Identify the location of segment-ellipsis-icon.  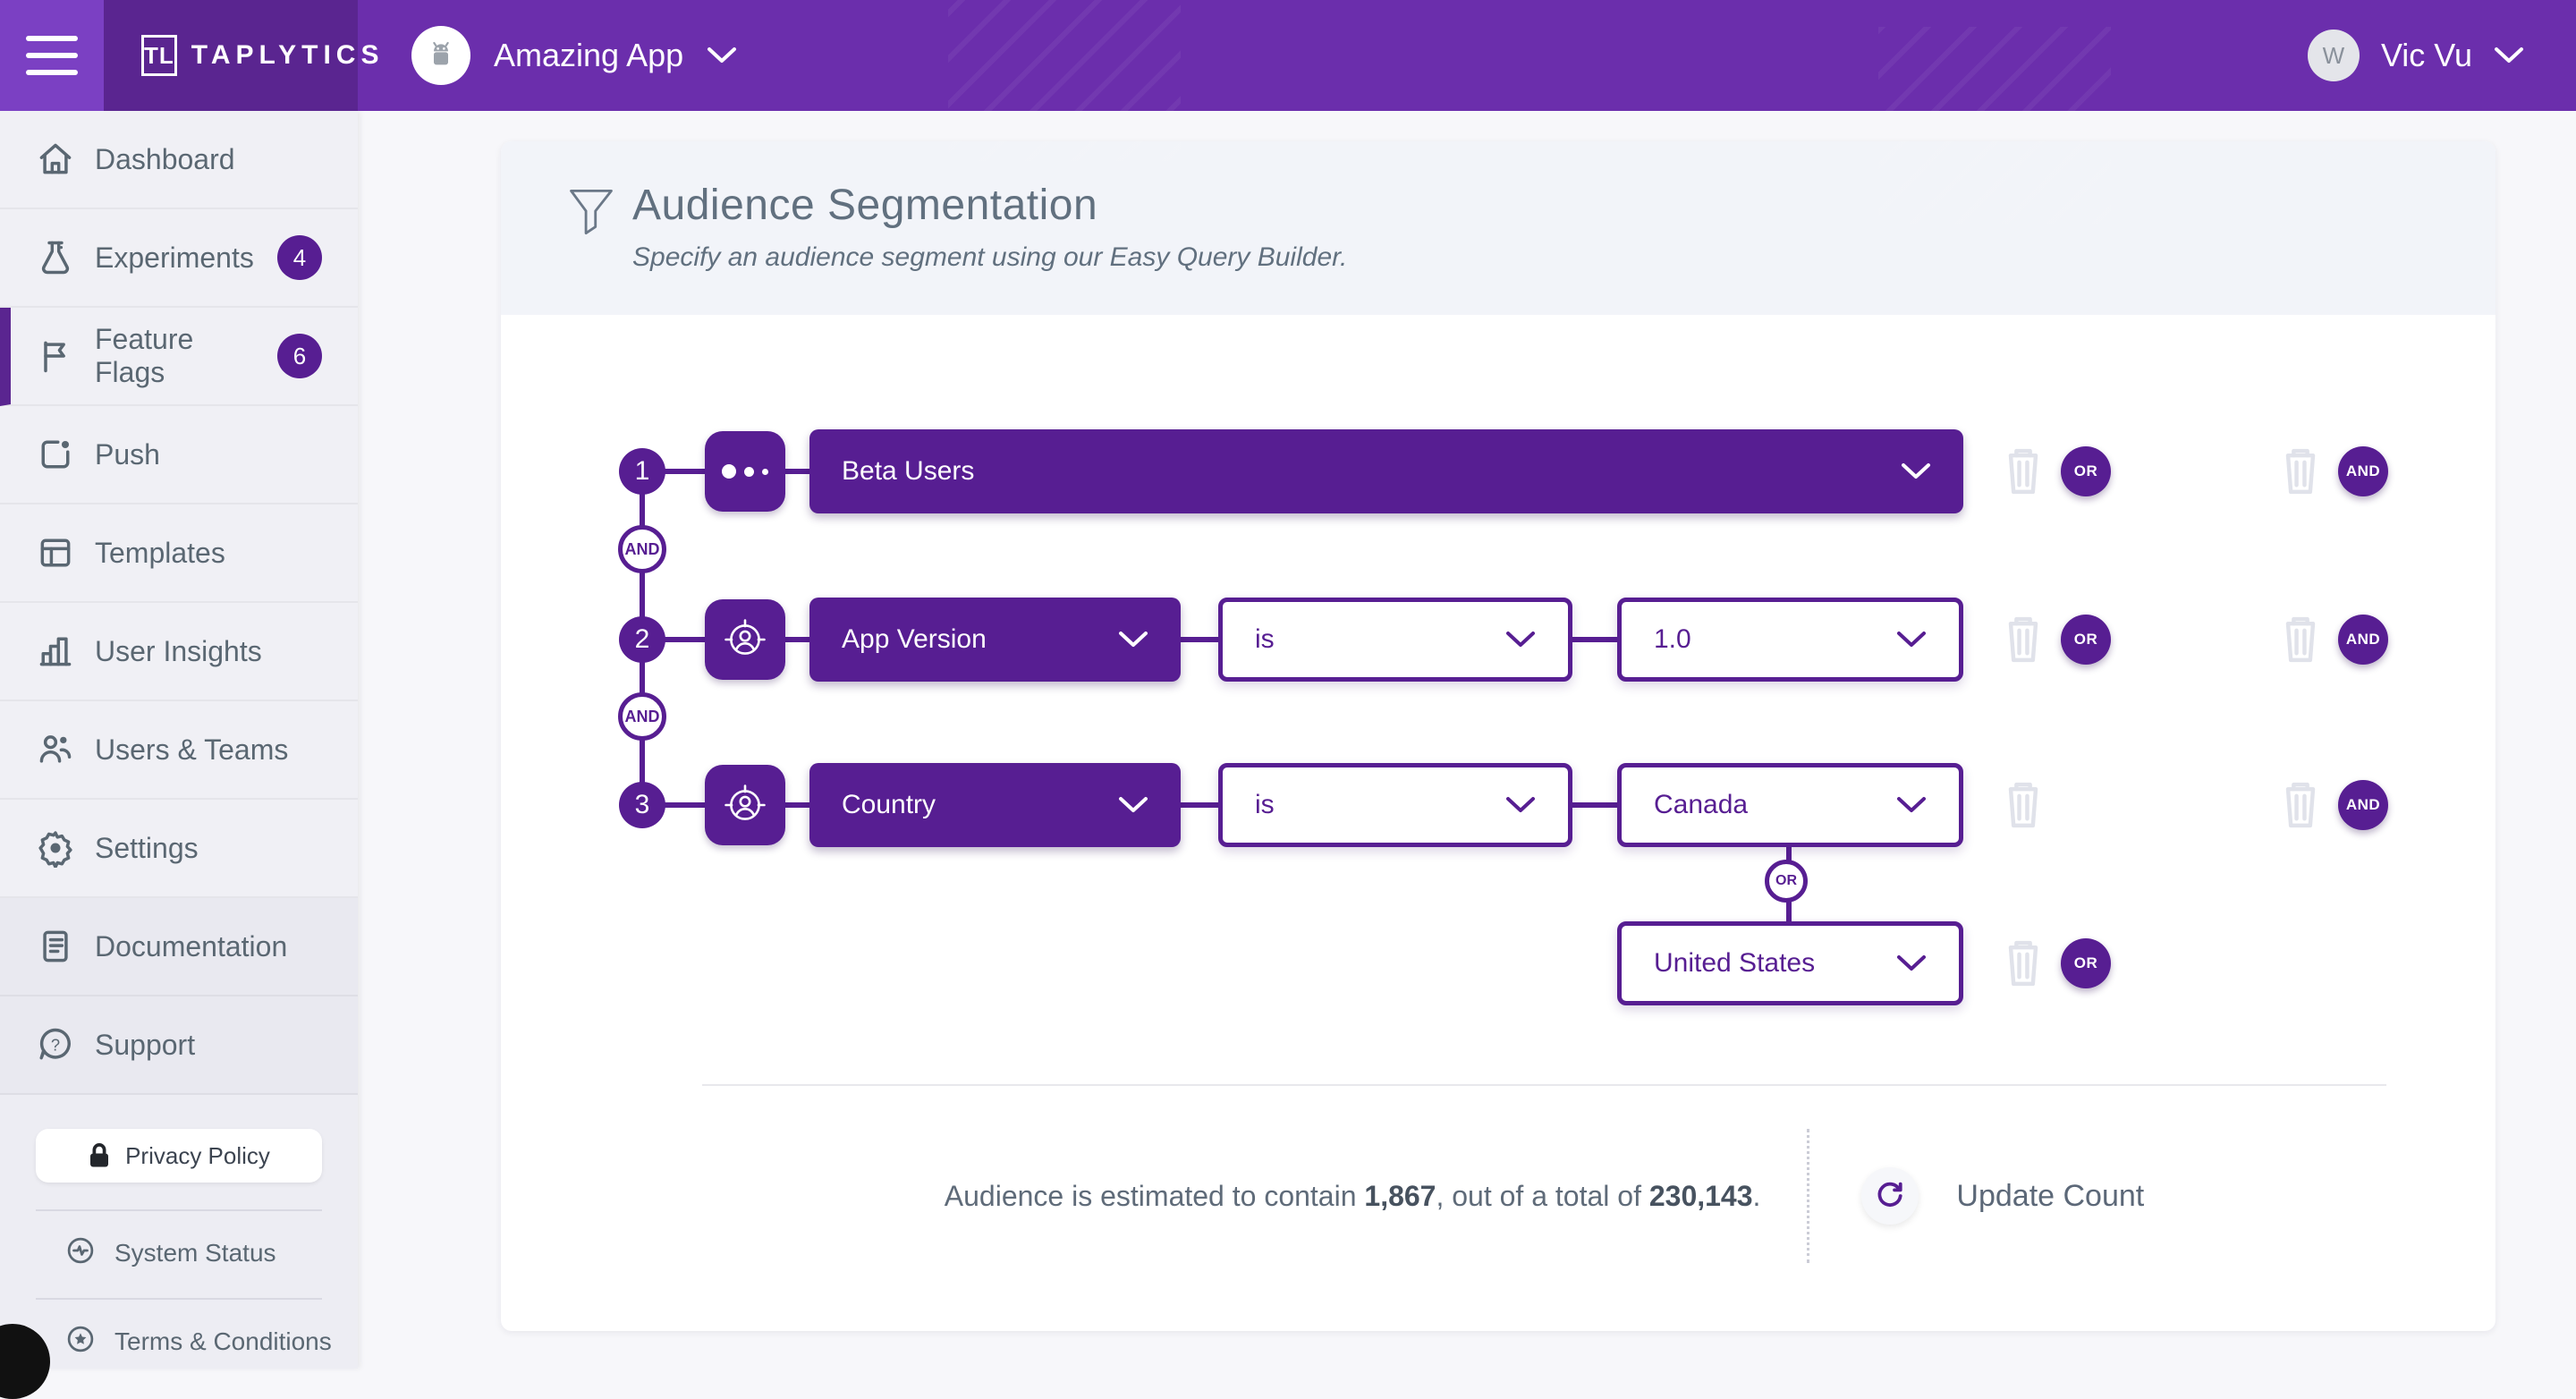
(745, 471).